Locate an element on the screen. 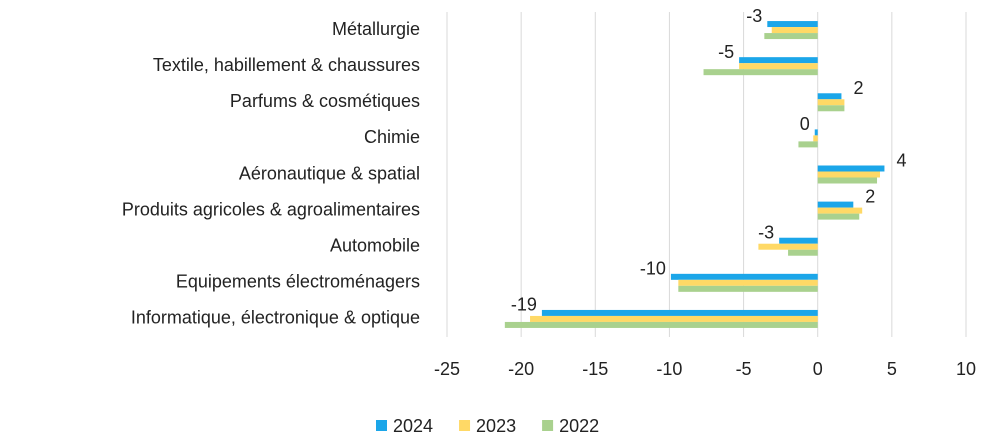  x-tick-label: -5 is located at coordinates (744, 369).